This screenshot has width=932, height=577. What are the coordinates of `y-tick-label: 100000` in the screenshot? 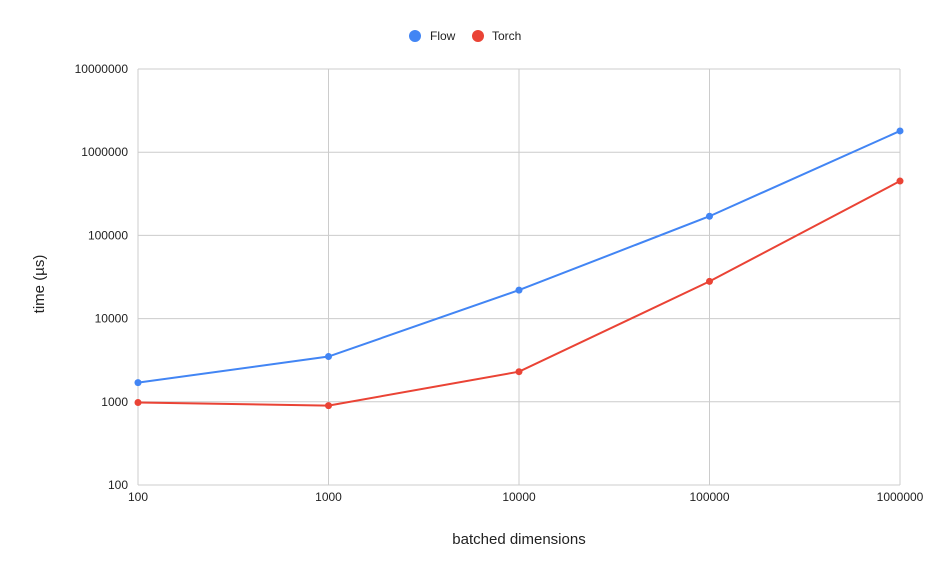 It's located at (108, 235).